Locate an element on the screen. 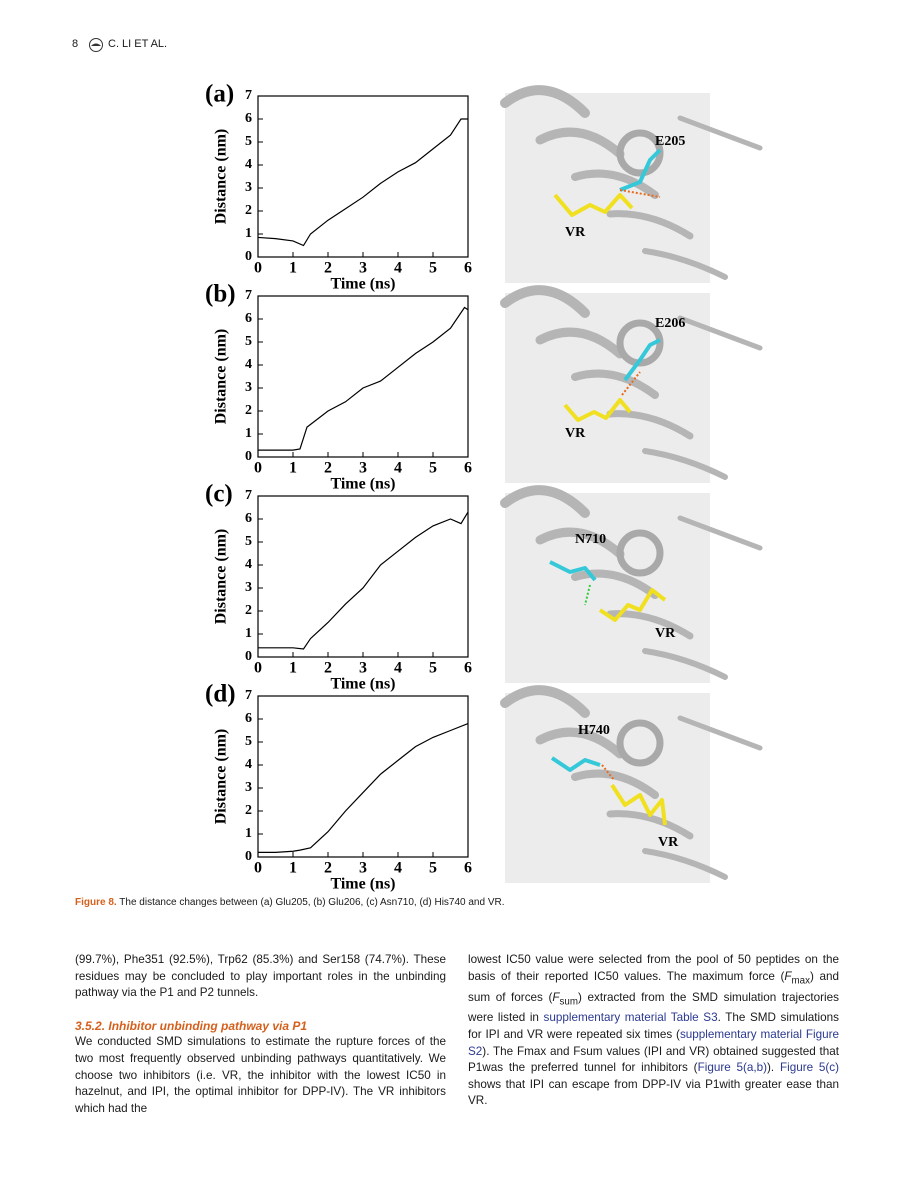 The width and height of the screenshot is (914, 1190). ligand-sticks is located at coordinates (593, 205).